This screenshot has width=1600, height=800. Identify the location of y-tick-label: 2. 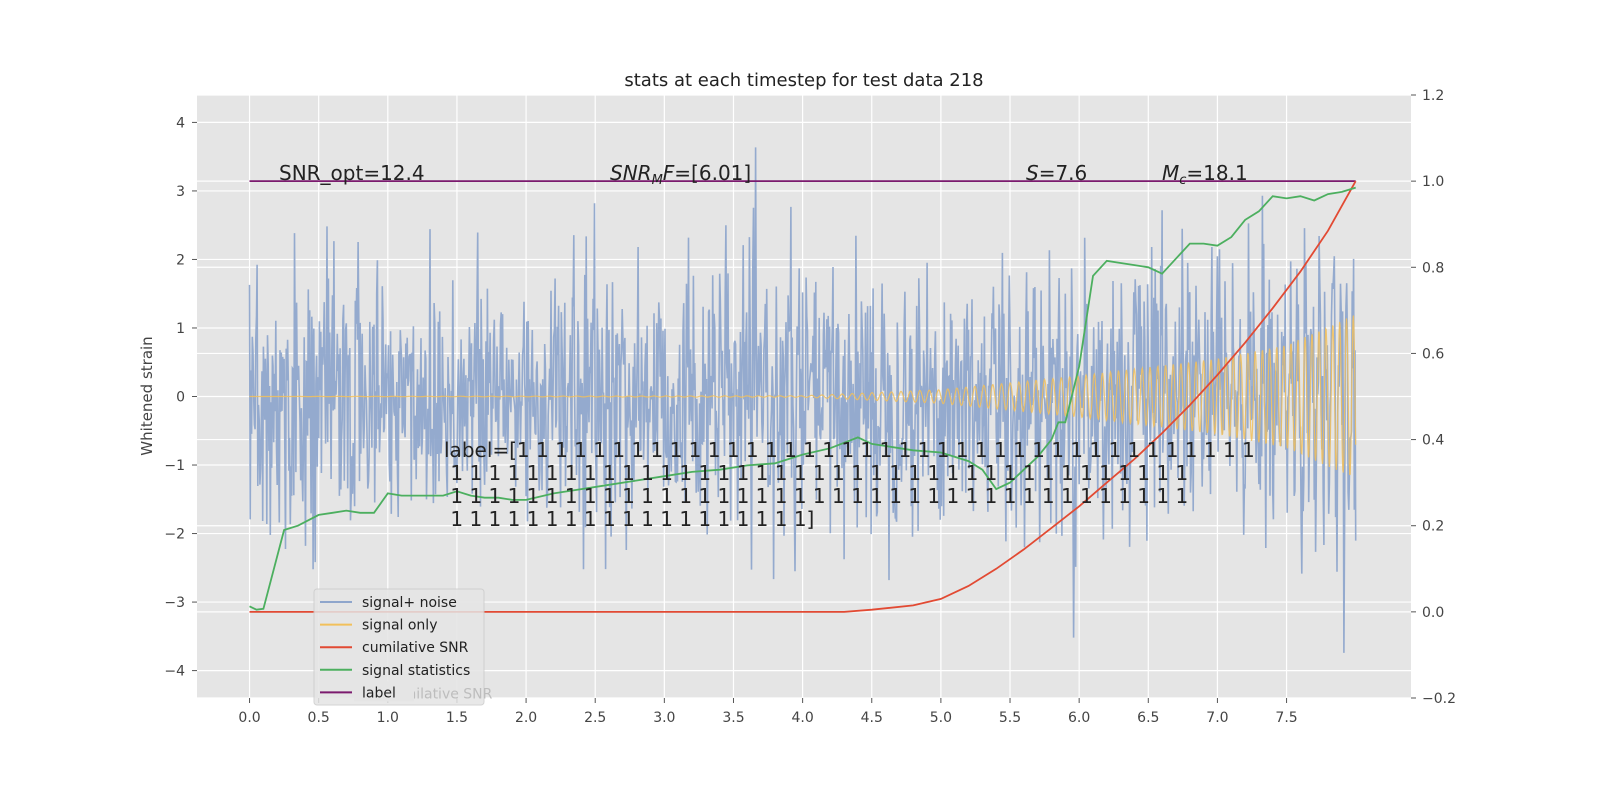
(180, 260).